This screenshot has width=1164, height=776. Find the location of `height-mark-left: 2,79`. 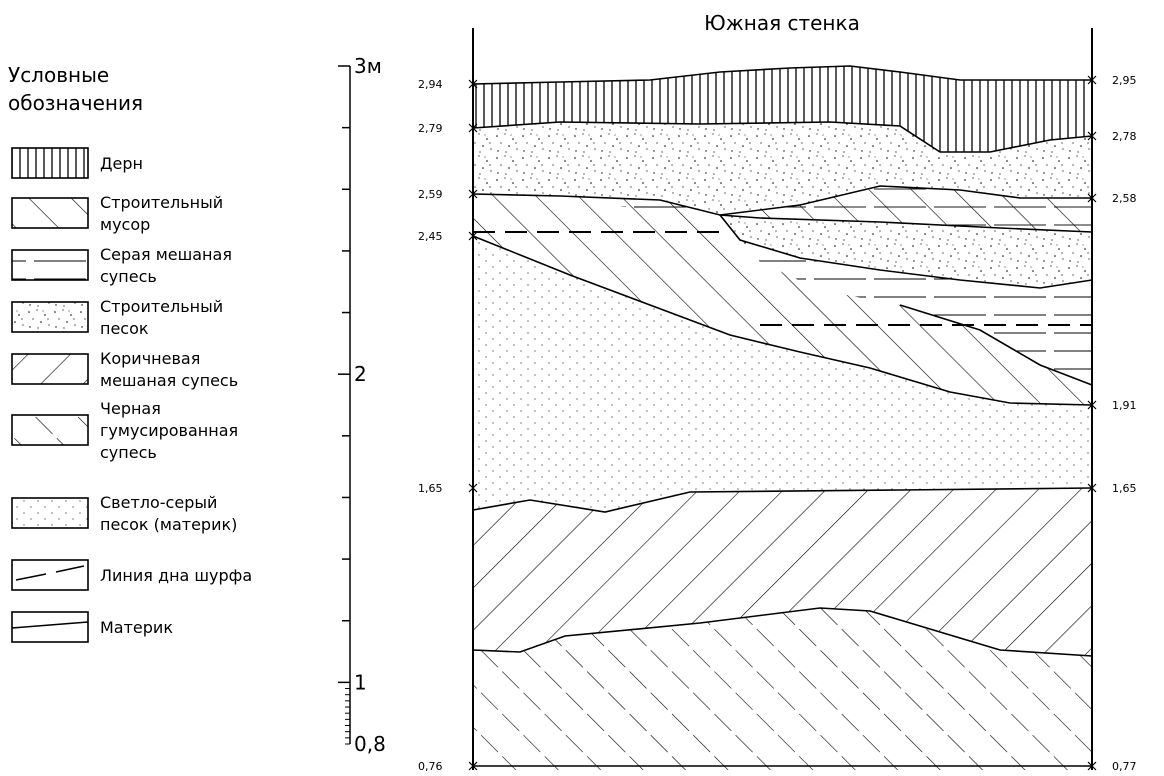

height-mark-left: 2,79 is located at coordinates (430, 128).